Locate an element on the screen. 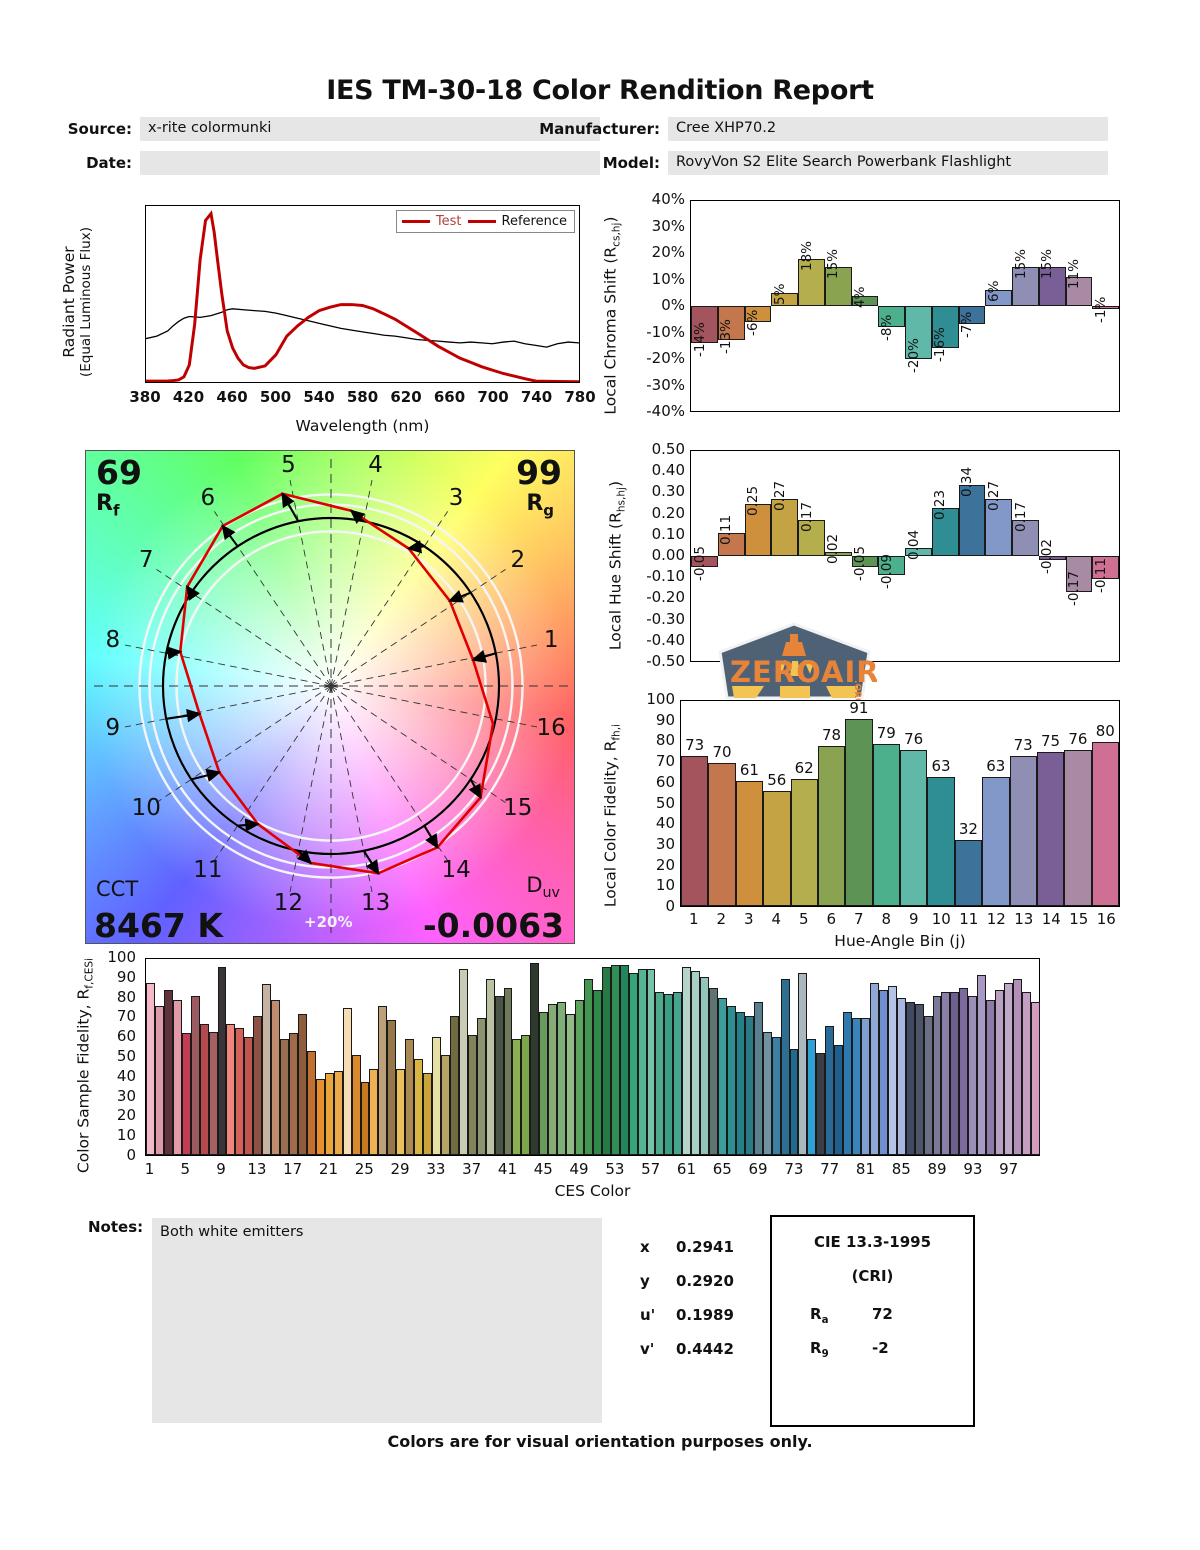  cf-xtick: 9 is located at coordinates (913, 919).